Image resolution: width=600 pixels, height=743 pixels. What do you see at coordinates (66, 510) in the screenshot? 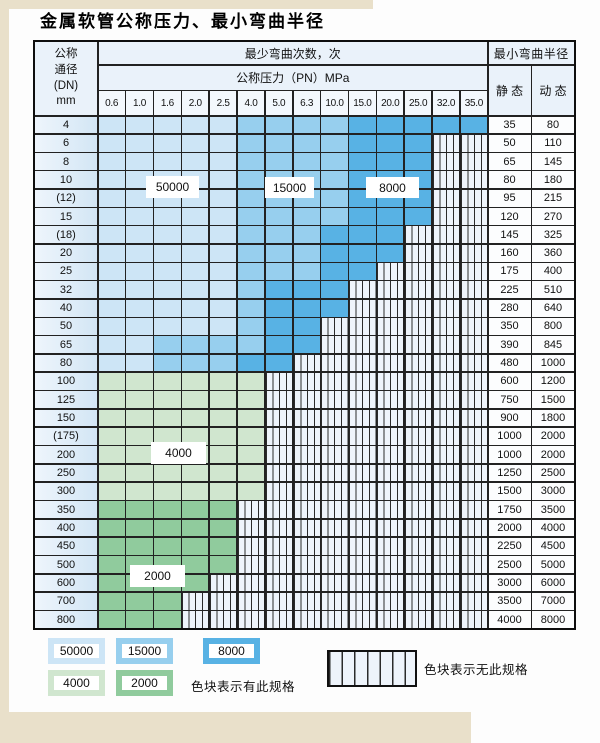
I see `dn-cell-350: 350` at bounding box center [66, 510].